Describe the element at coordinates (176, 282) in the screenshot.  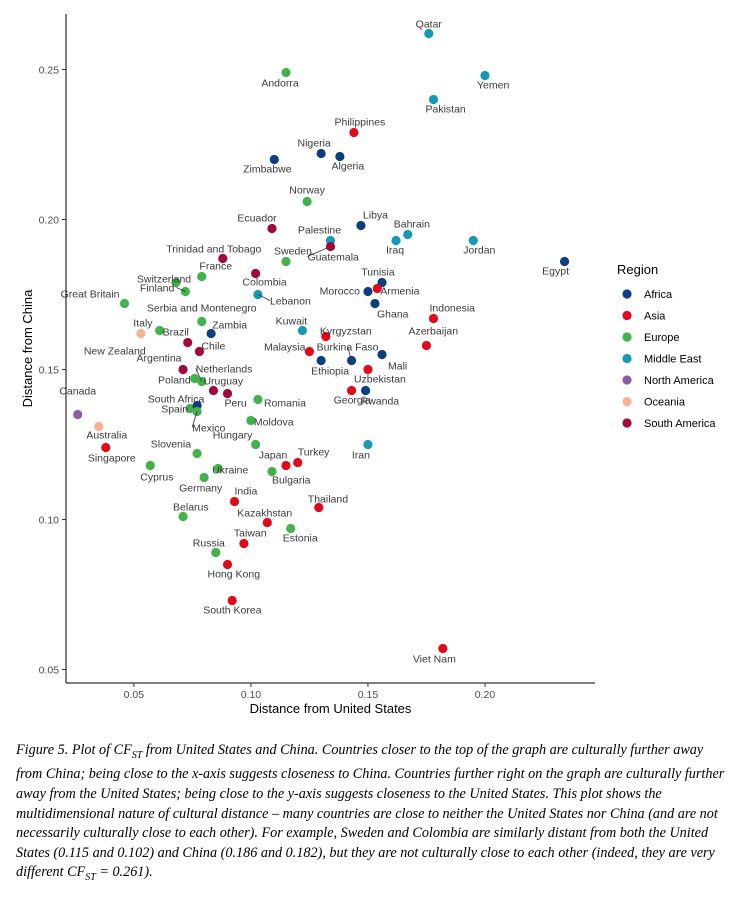
I see `point-switzerland` at that location.